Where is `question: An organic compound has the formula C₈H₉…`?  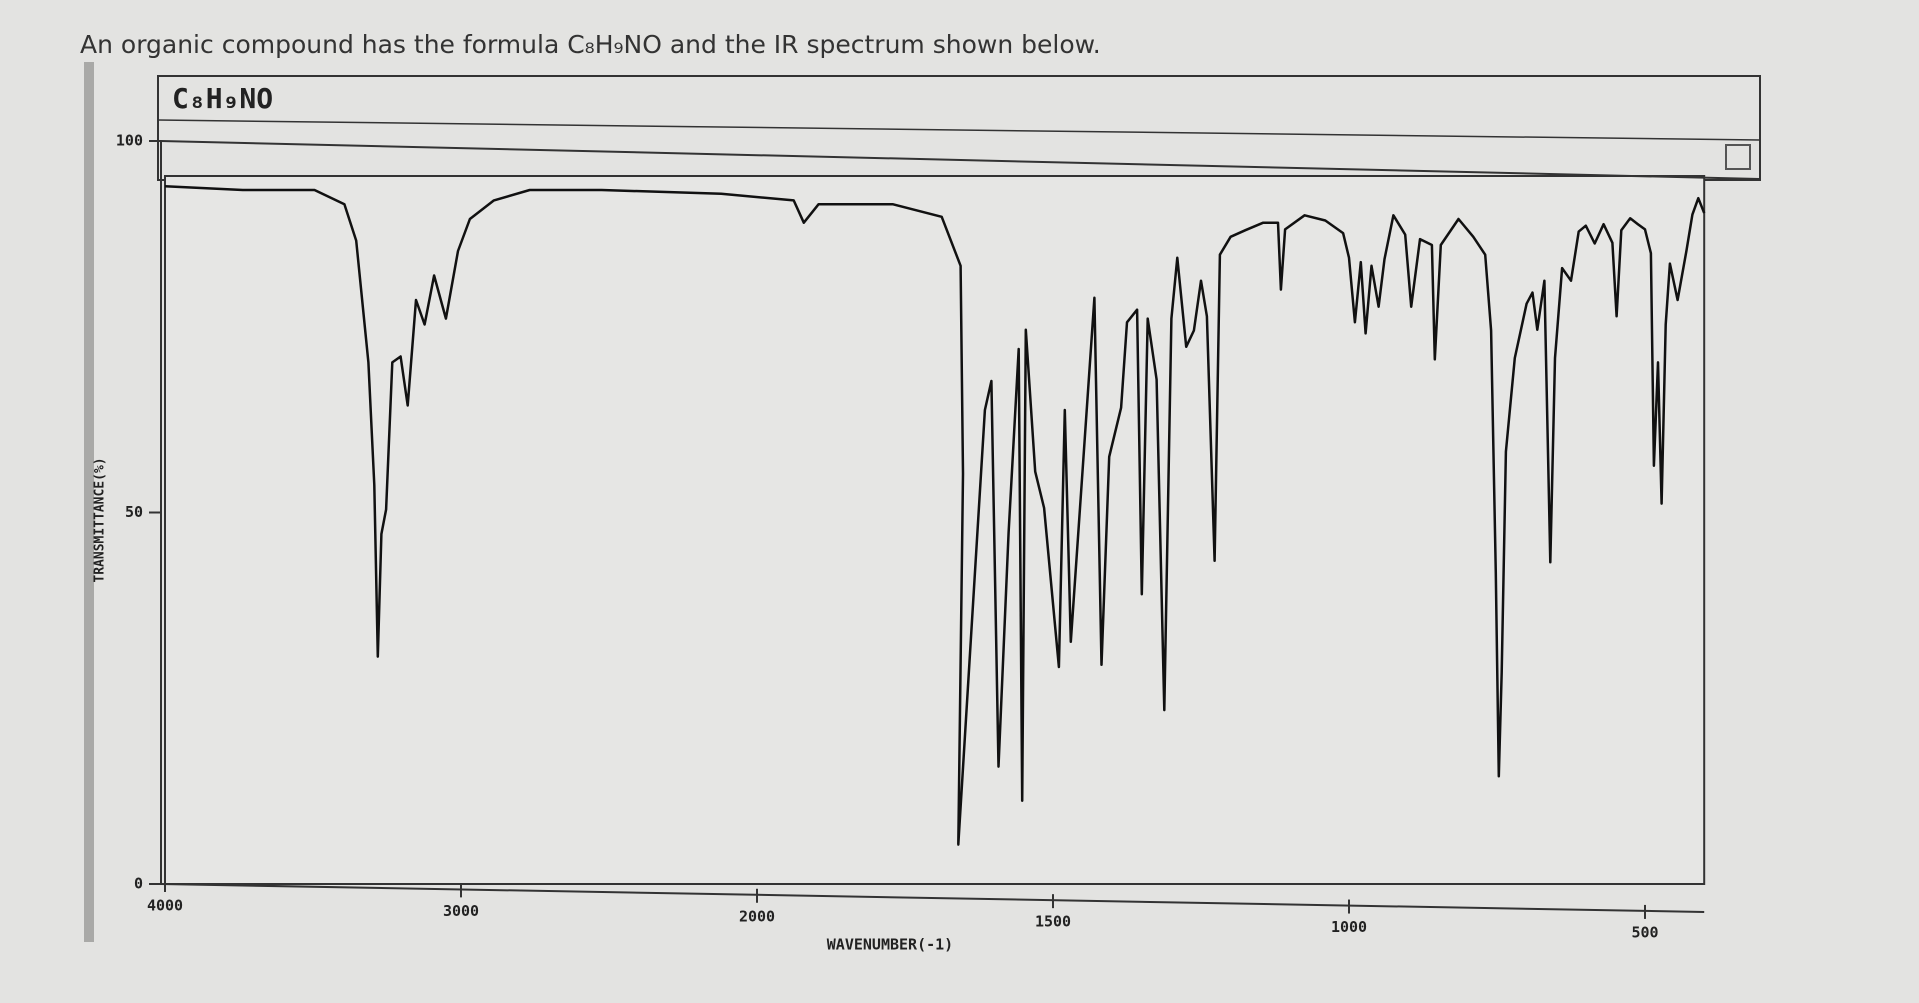 question: An organic compound has the formula C₈H₉… is located at coordinates (590, 44).